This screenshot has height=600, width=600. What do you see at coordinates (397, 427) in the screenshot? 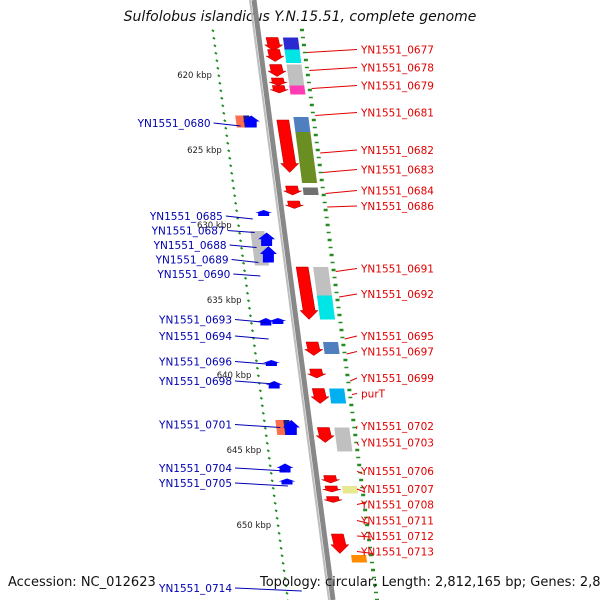
I see `gene-label-yn1551_0702: YN1551_0702` at bounding box center [397, 427].